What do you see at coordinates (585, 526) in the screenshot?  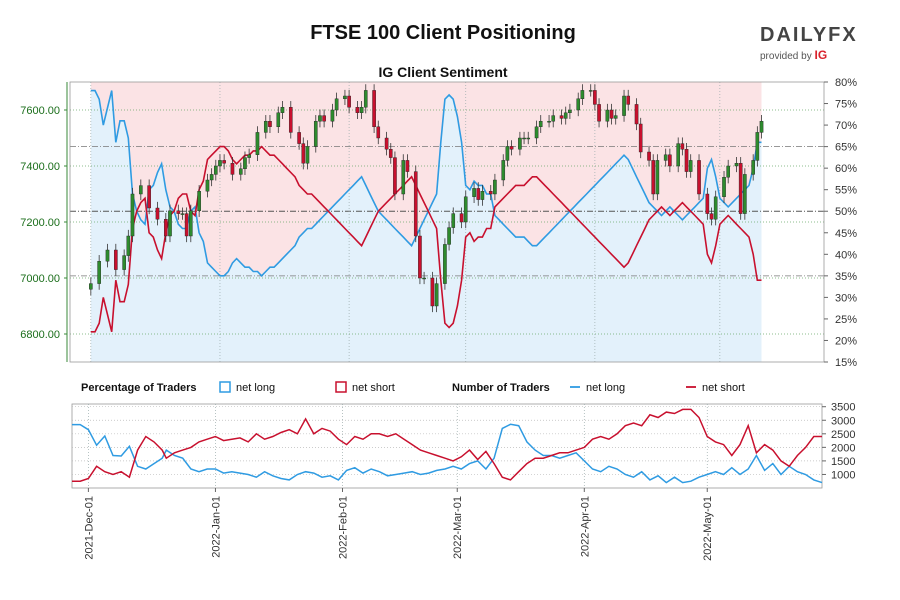 I see `date-tick-label: 2022-Apr-01` at bounding box center [585, 526].